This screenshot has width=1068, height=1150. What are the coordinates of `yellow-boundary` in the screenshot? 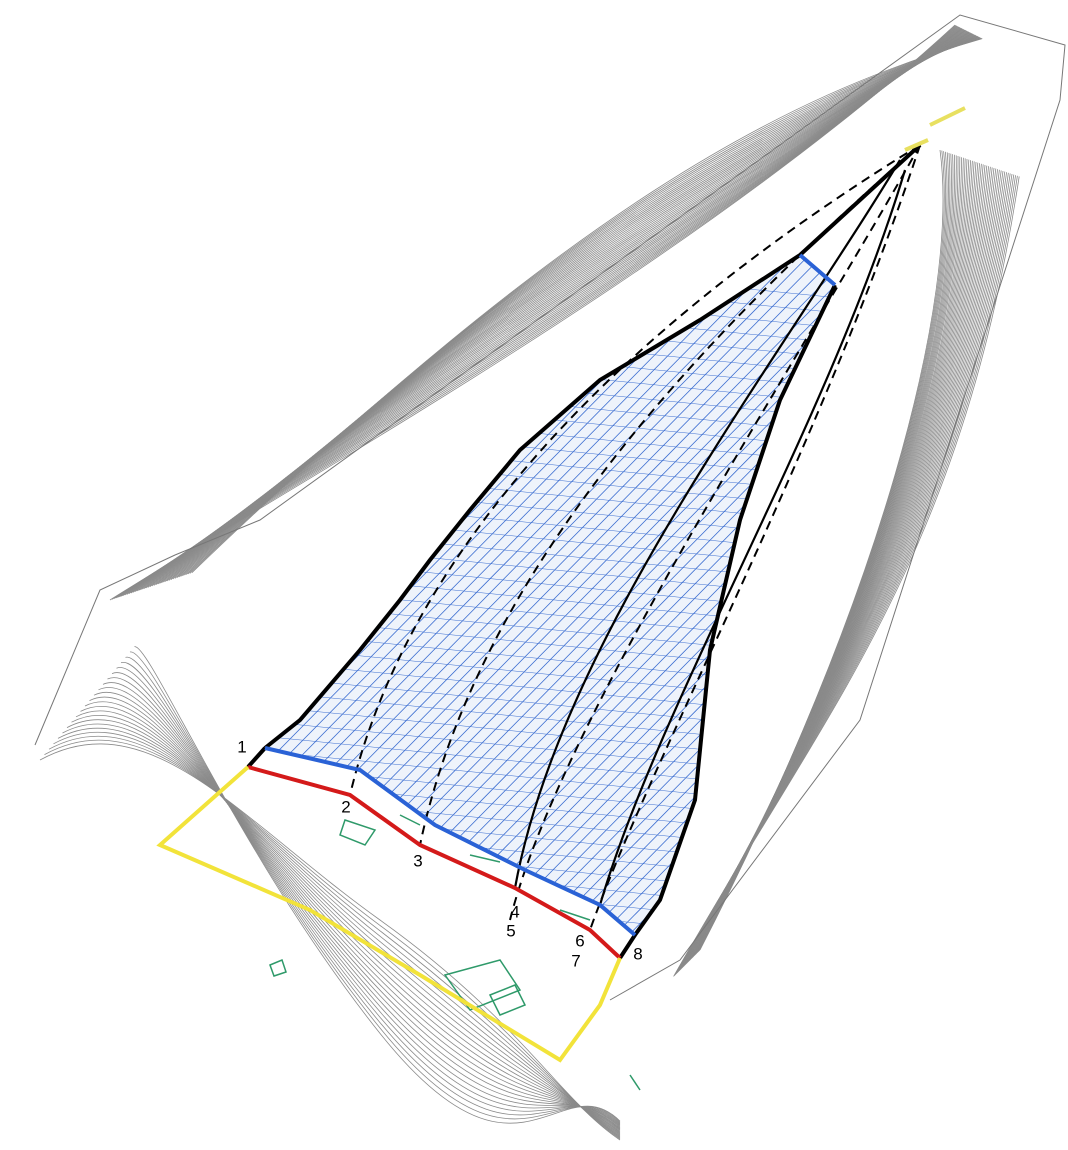 It's located at (389, 914).